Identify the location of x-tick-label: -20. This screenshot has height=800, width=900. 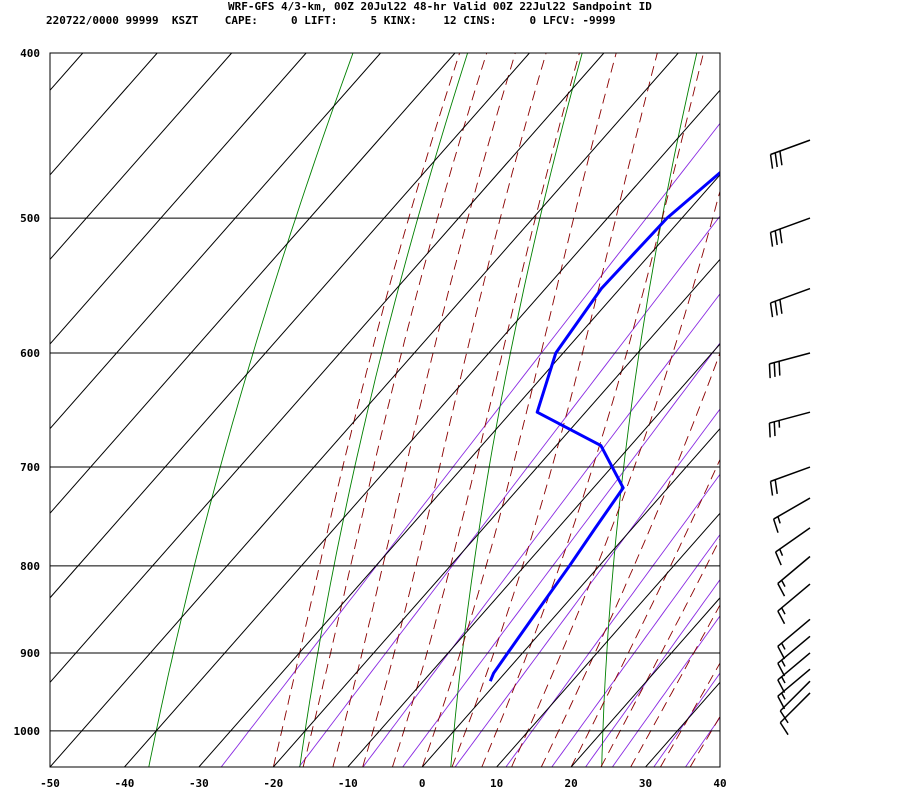
(273, 783).